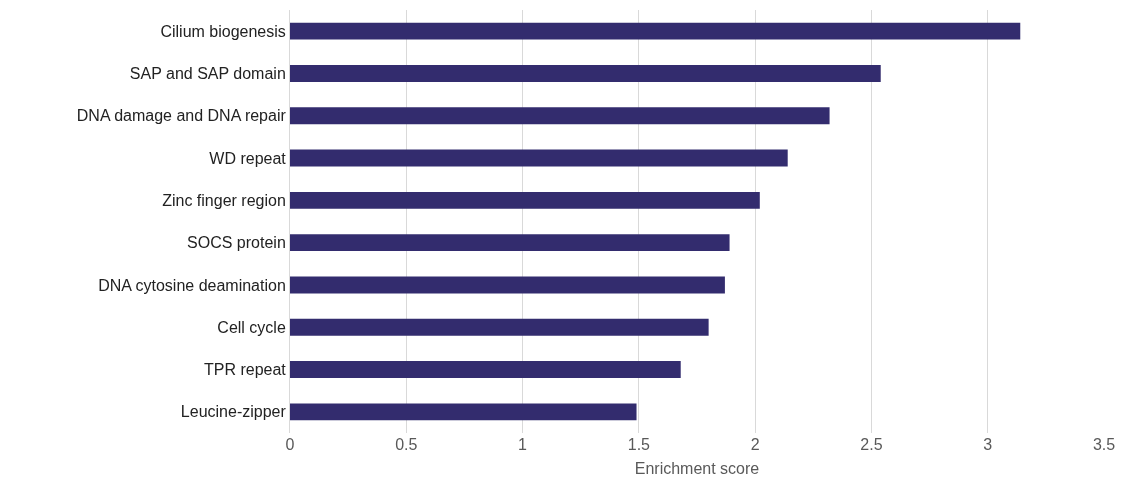 The image size is (1126, 493). What do you see at coordinates (697, 468) in the screenshot?
I see `x-axis-title: Enrichment score` at bounding box center [697, 468].